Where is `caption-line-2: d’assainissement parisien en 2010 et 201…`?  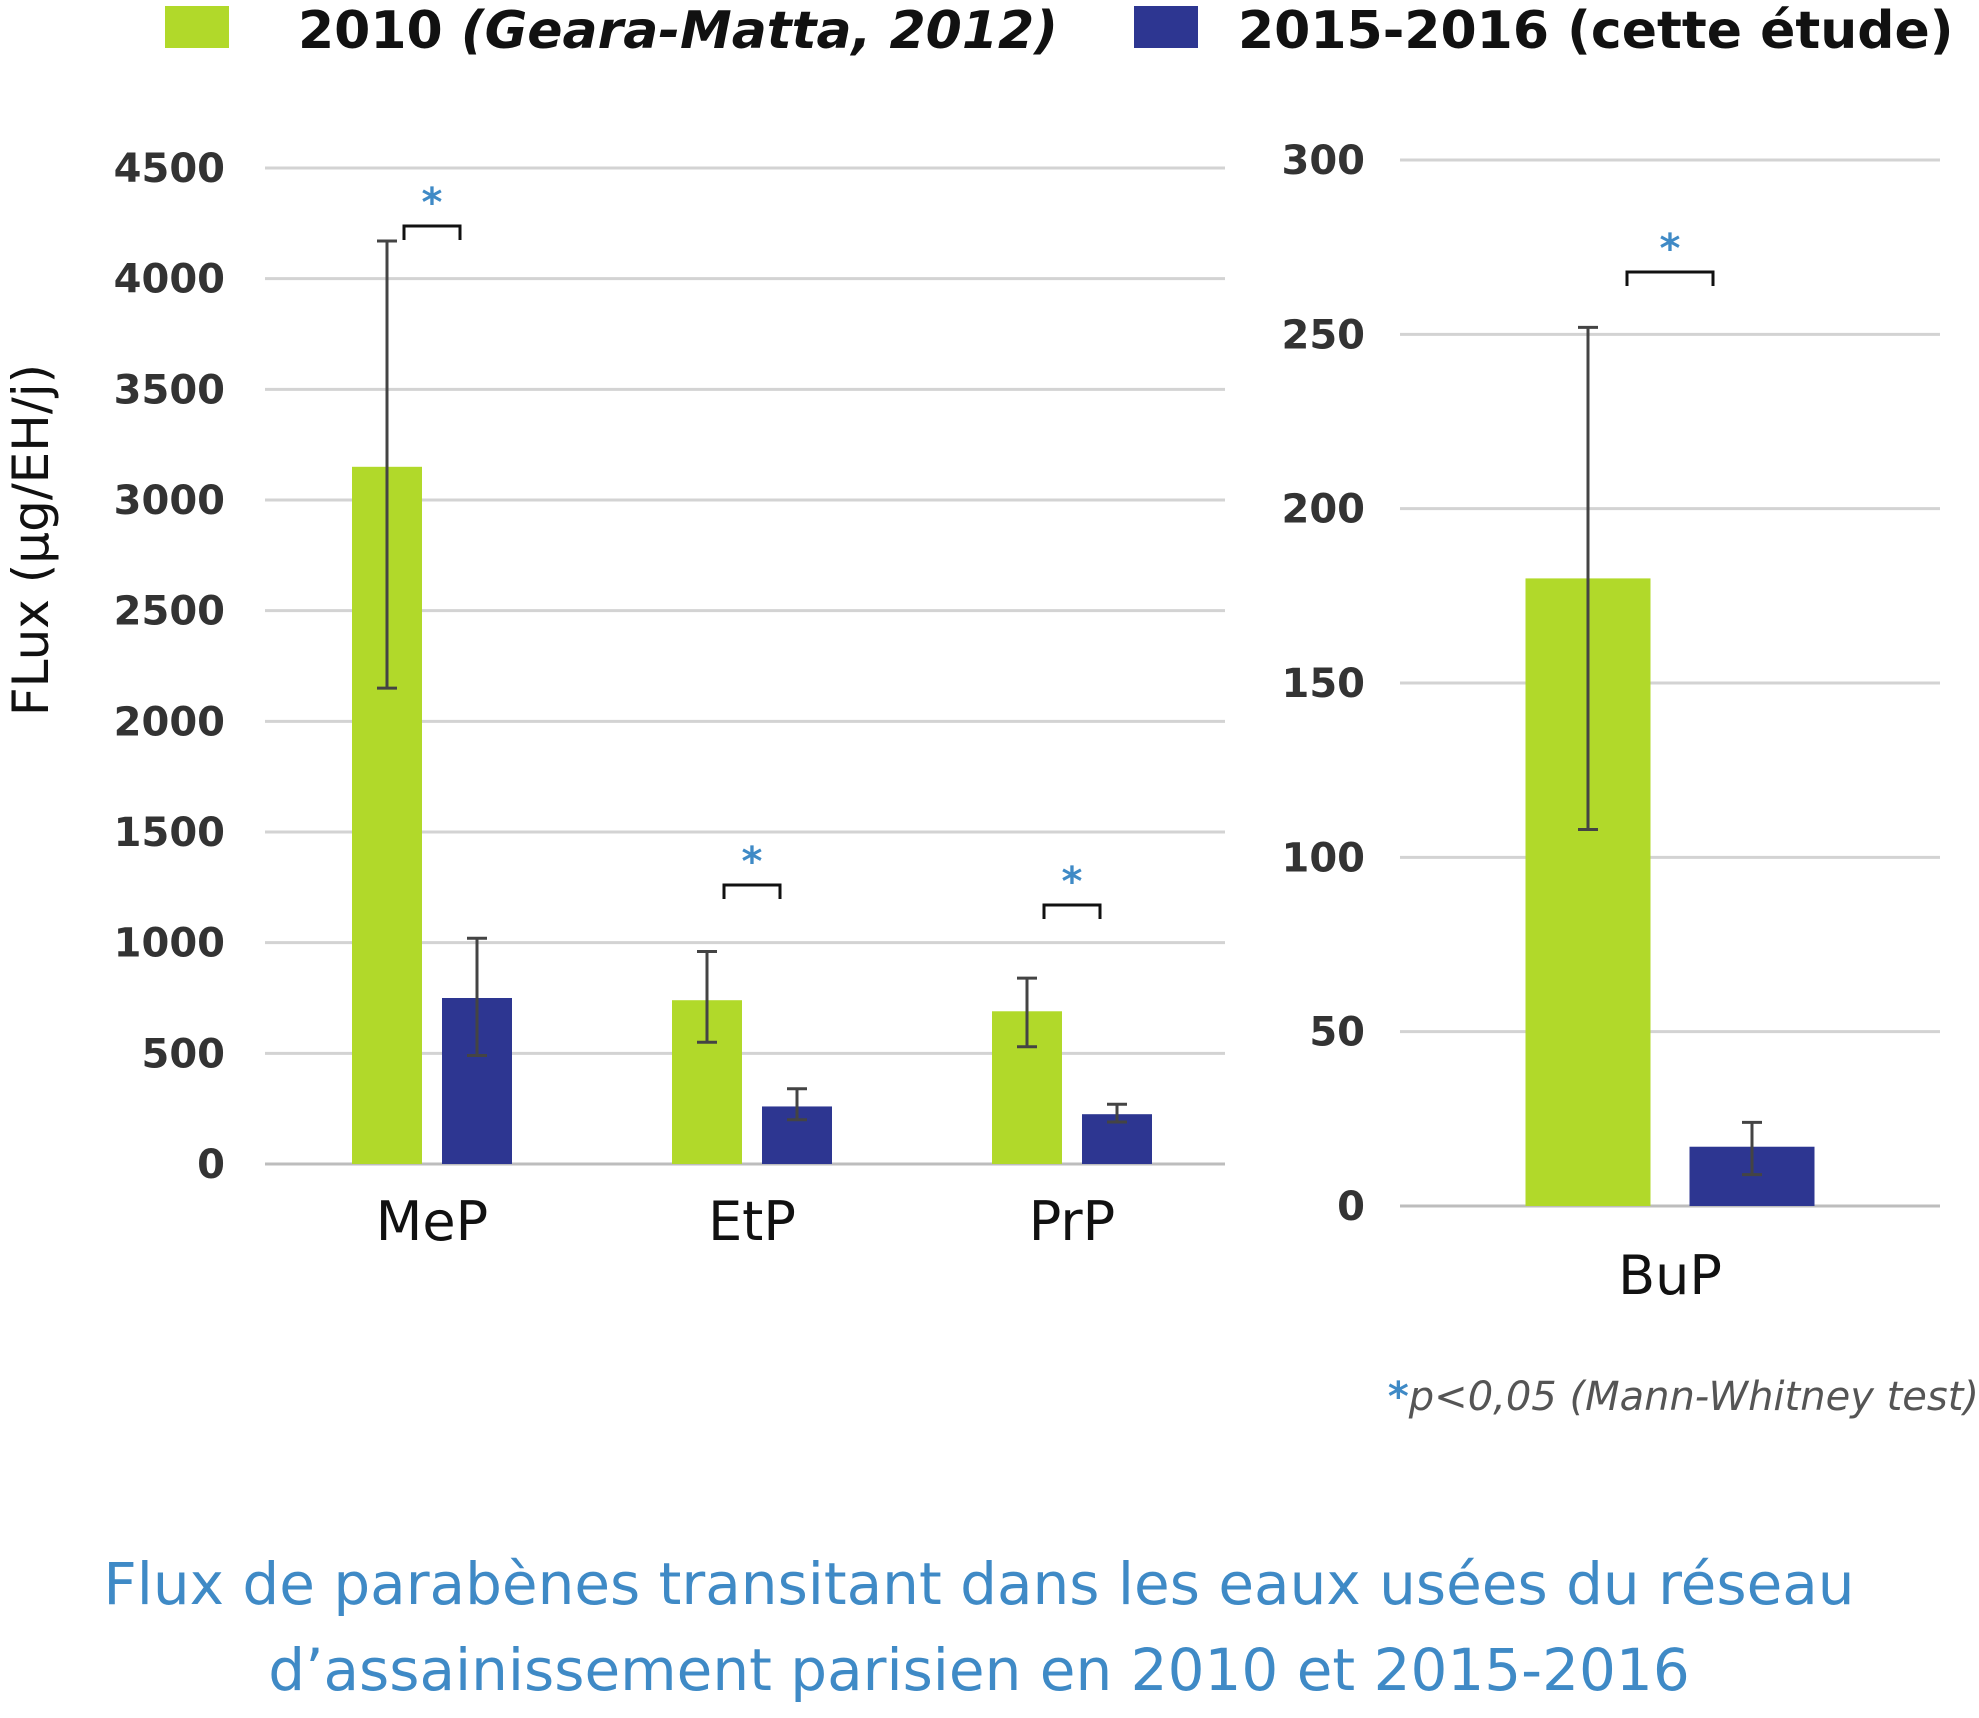
caption-line-2: d’assainissement parisien en 2010 et 201… is located at coordinates (978, 1670).